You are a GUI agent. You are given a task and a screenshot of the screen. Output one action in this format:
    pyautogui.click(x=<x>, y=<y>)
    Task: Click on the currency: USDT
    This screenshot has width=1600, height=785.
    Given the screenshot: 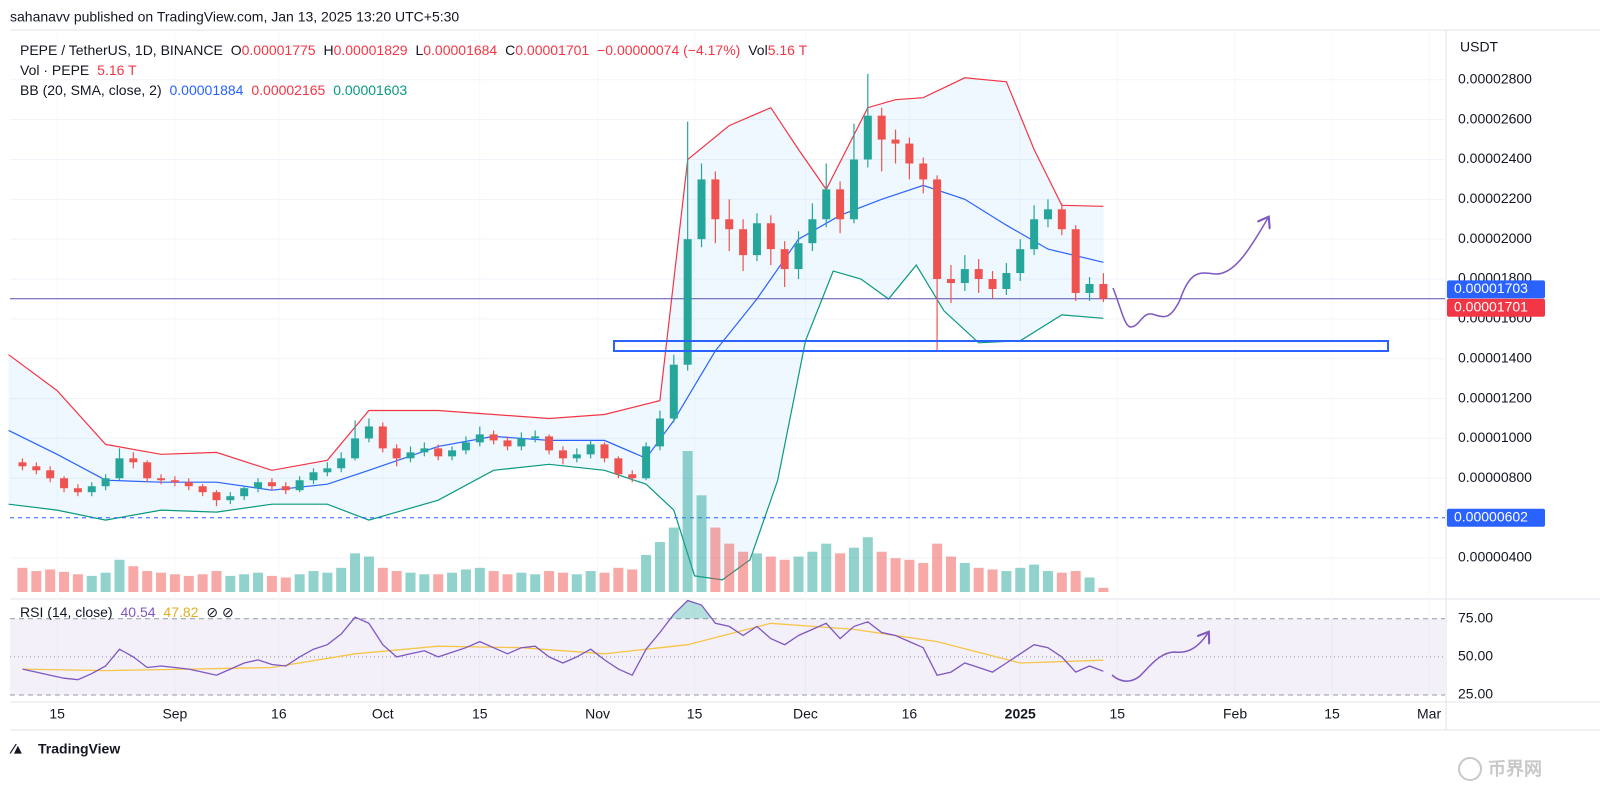 What is the action you would take?
    pyautogui.click(x=1479, y=47)
    